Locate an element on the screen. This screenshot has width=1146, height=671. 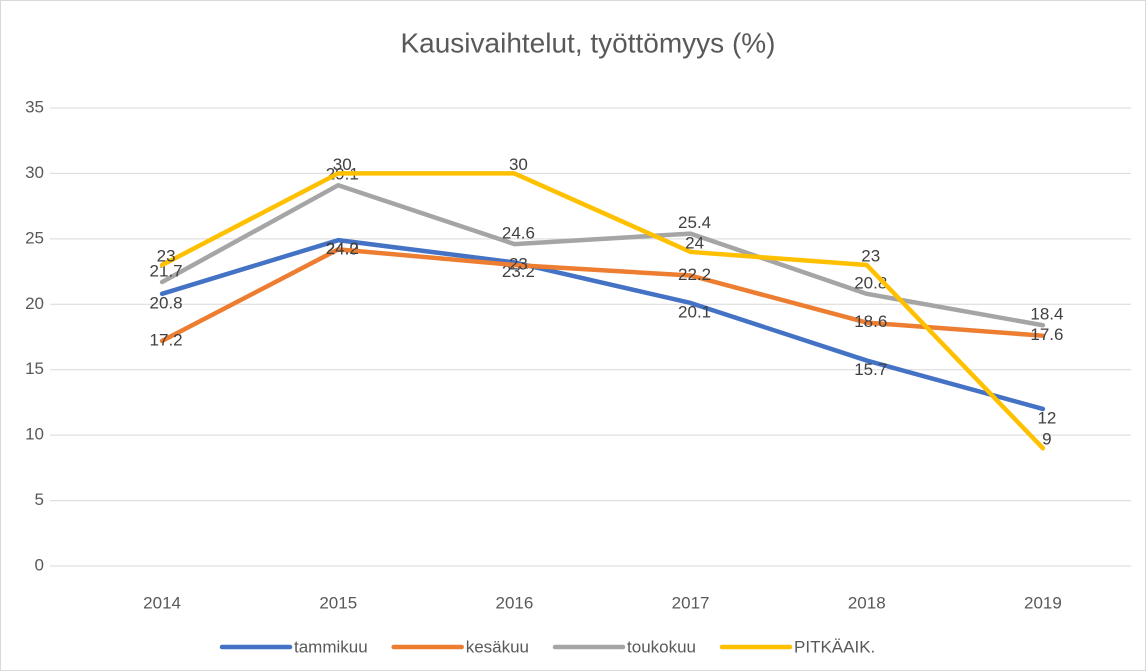
legend-label: toukokuu is located at coordinates (661, 646).